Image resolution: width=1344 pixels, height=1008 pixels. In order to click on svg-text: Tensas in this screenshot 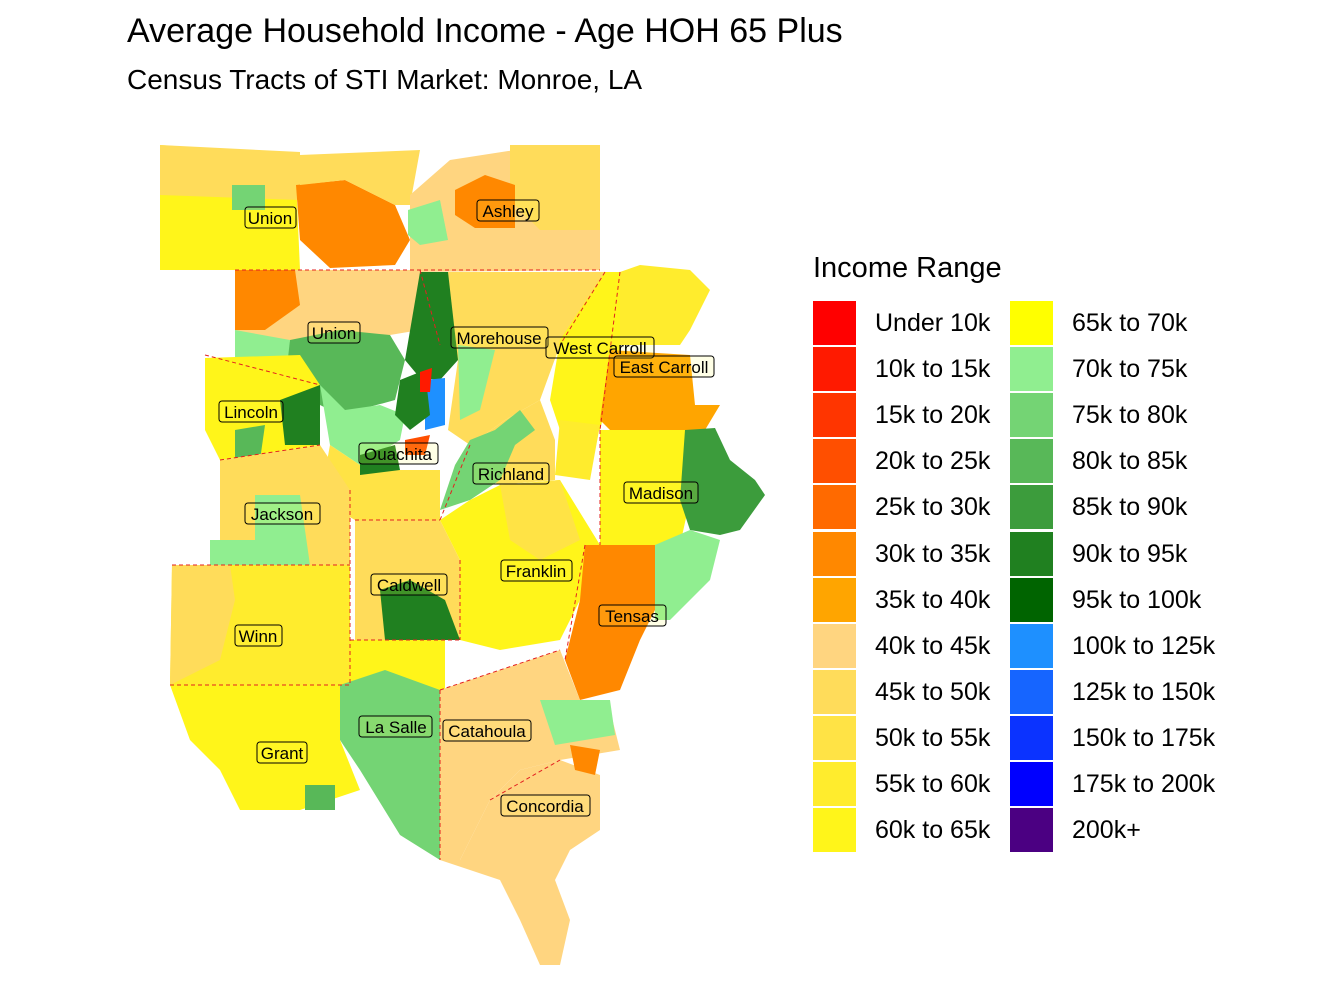, I will do `click(632, 616)`.